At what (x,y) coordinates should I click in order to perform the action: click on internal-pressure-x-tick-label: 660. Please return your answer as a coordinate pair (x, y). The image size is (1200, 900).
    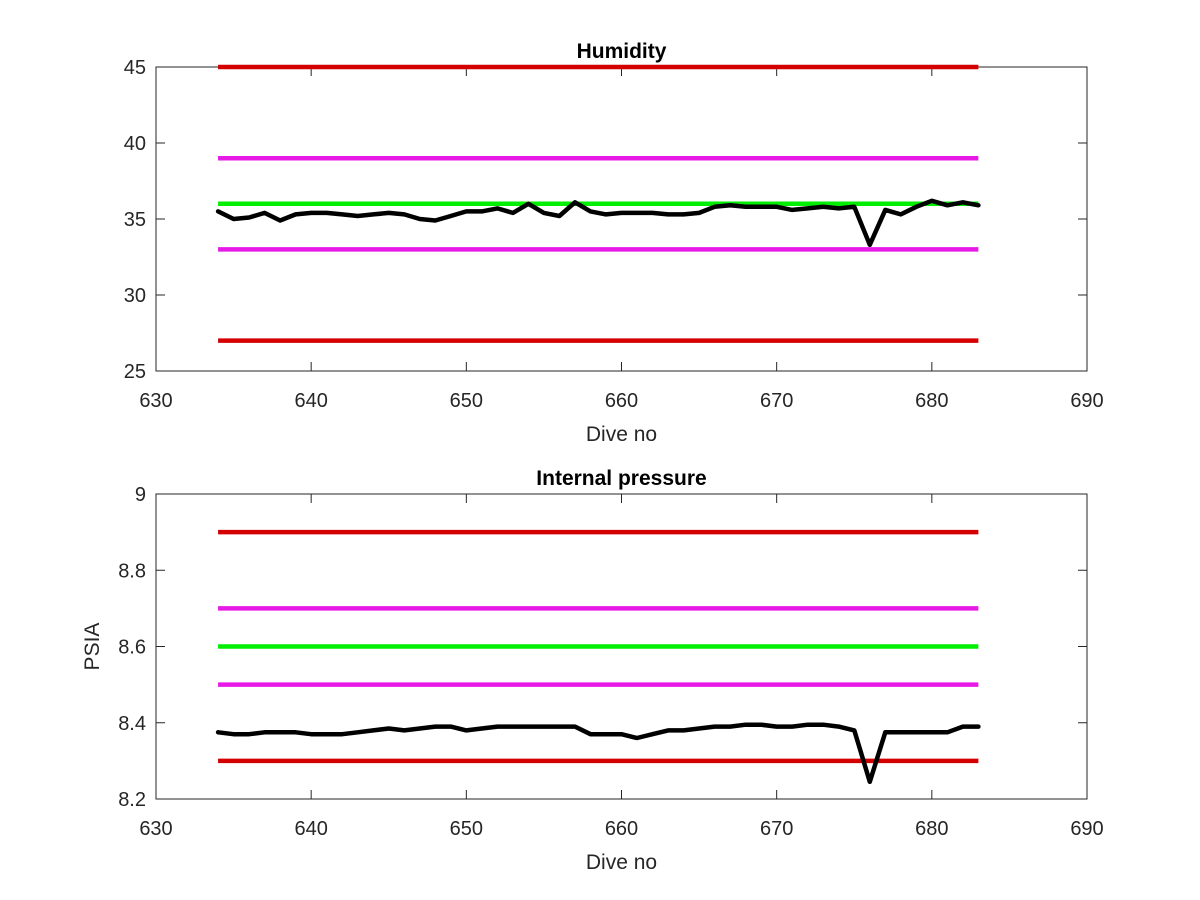
    Looking at the image, I should click on (621, 829).